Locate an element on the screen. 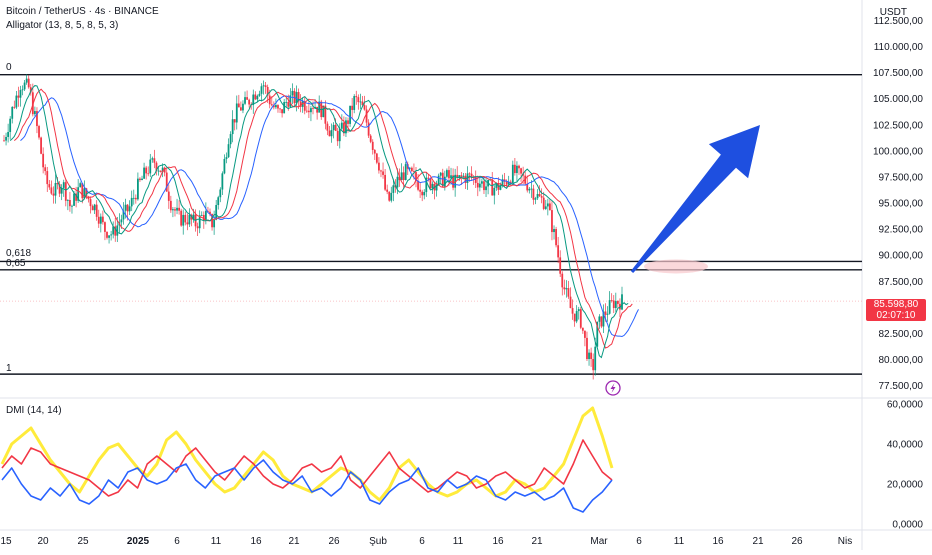 Image resolution: width=932 pixels, height=555 pixels. fib-label-65: 0,65 is located at coordinates (16, 263).